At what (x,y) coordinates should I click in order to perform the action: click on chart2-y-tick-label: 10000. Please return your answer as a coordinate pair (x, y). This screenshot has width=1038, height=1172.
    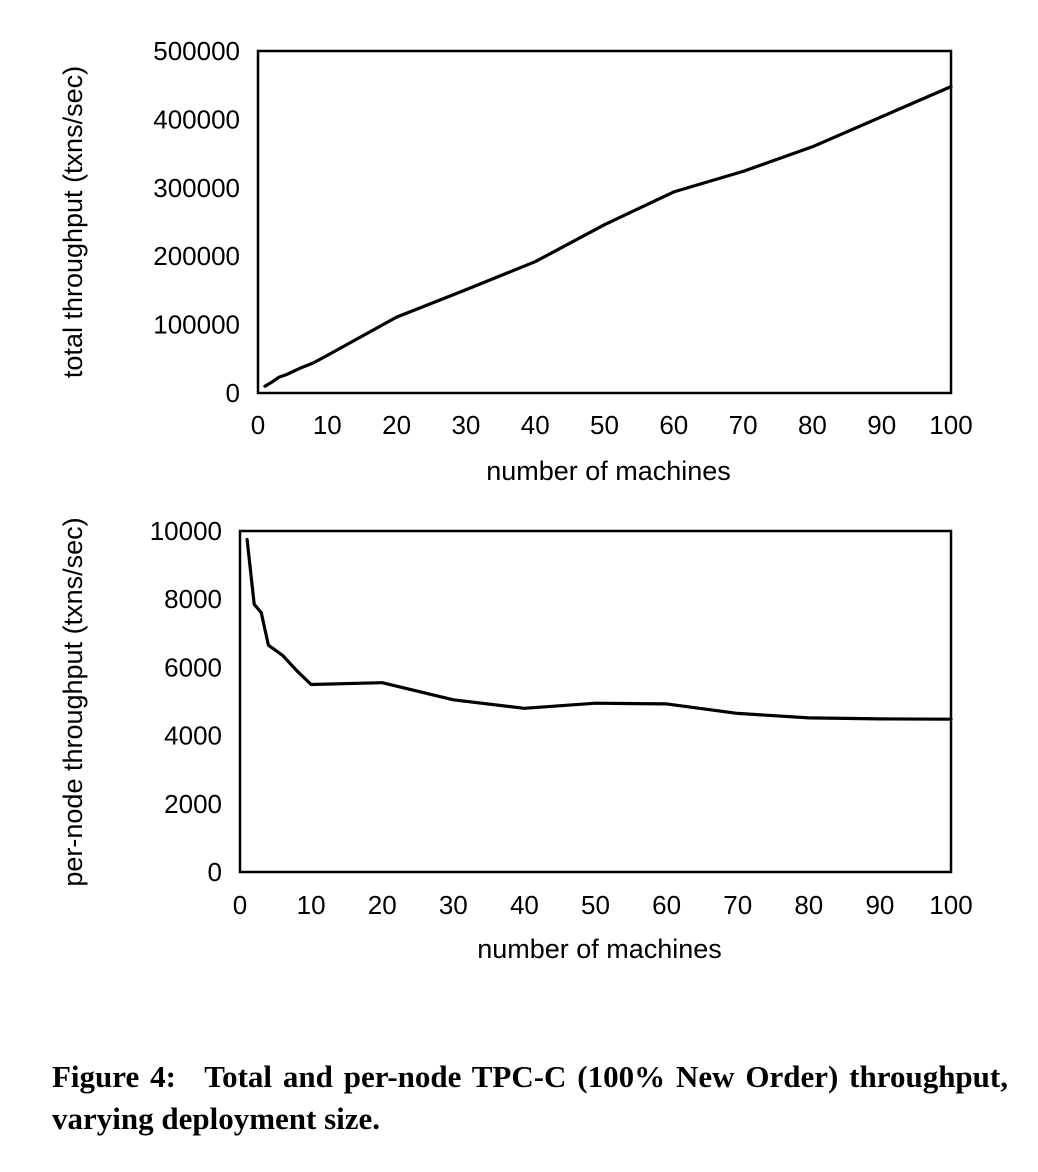
    Looking at the image, I should click on (186, 531).